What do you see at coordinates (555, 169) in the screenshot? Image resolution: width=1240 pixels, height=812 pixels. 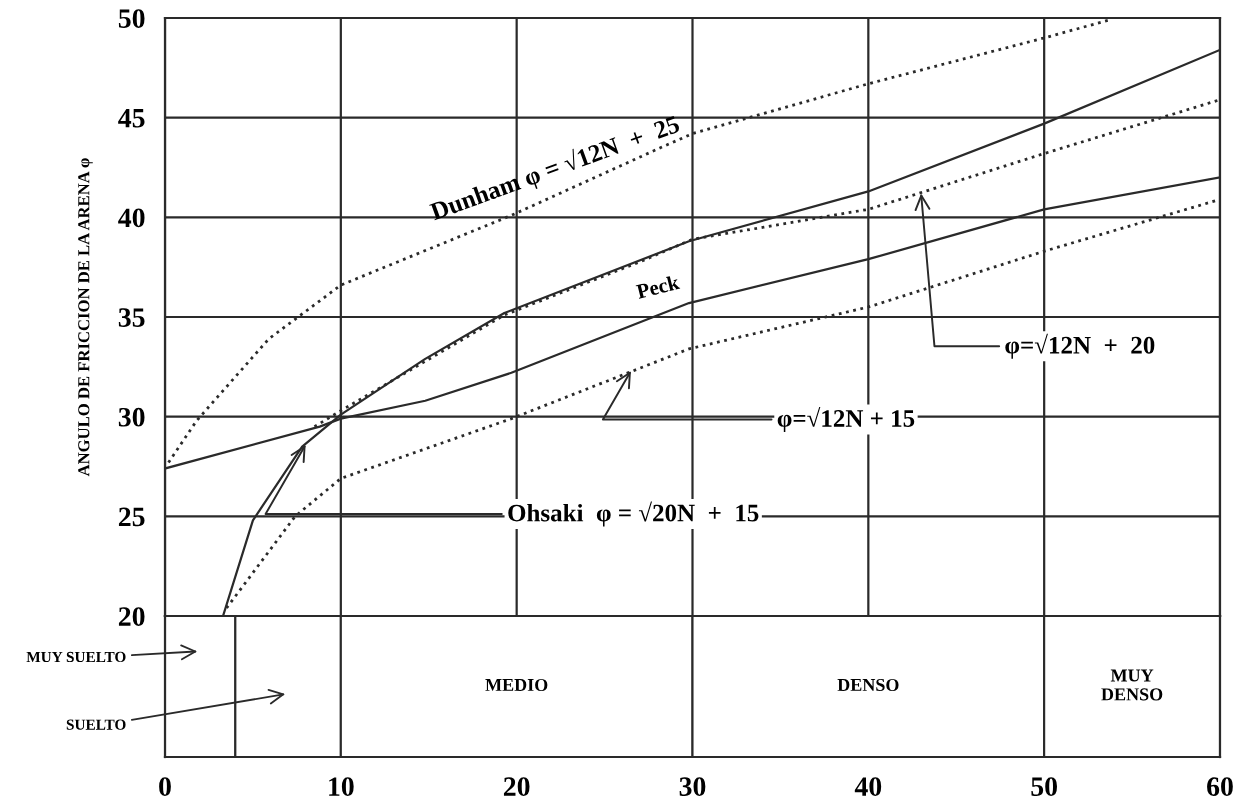 I see `annotation: Dunham φ = √12N + 25` at bounding box center [555, 169].